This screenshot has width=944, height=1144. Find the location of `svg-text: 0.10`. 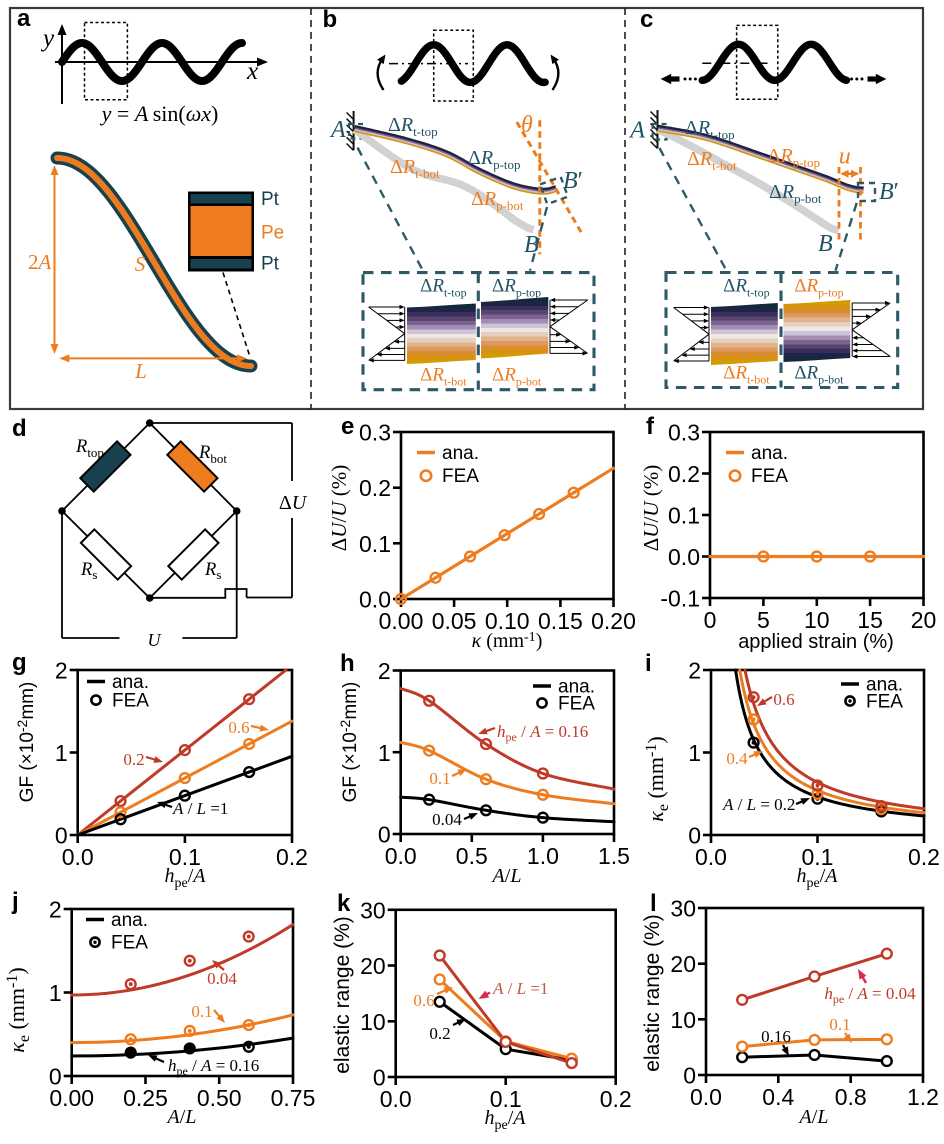

svg-text: 0.10 is located at coordinates (507, 621).